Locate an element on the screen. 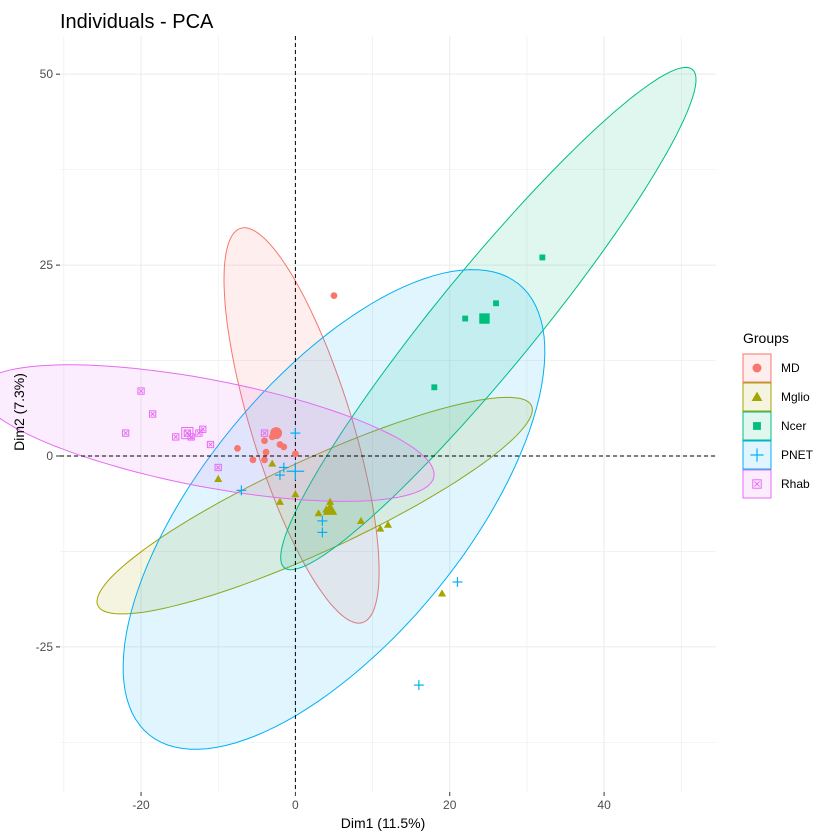 Image resolution: width=840 pixels, height=840 pixels. legend-label-rhab: Rhab is located at coordinates (795, 484).